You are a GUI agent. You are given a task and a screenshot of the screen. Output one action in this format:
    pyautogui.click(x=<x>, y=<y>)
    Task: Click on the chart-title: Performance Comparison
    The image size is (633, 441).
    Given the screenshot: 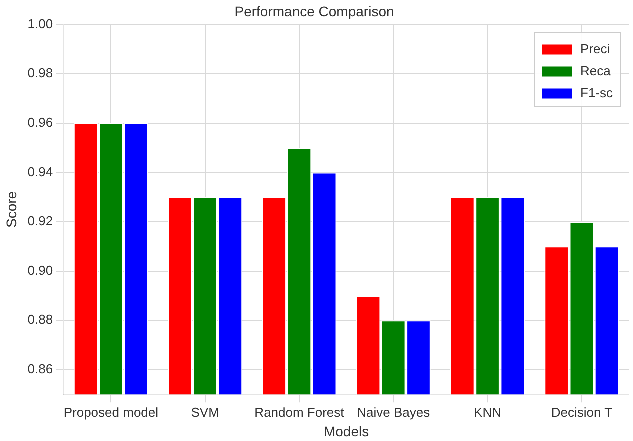 What is the action you would take?
    pyautogui.click(x=314, y=11)
    